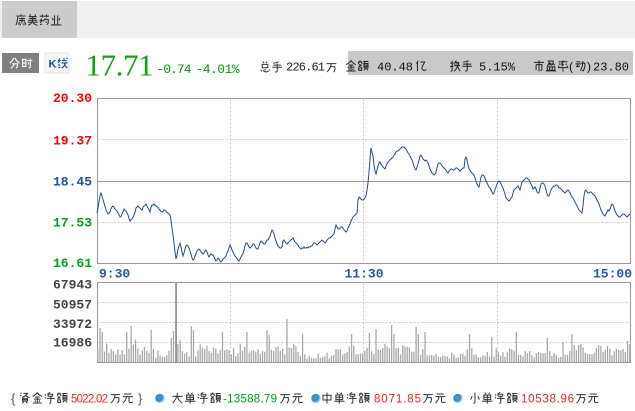 This screenshot has width=635, height=411. Describe the element at coordinates (174, 69) in the screenshot. I see `svg-text: -0.74` at that location.